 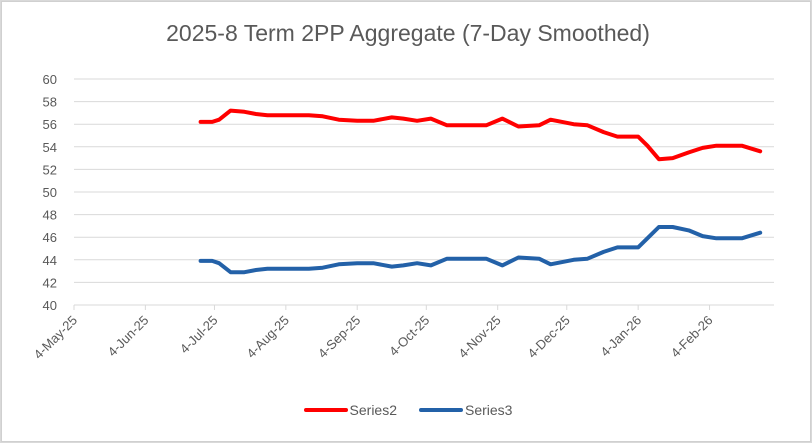 I want to click on legend: Series2 Series3, so click(x=407, y=410).